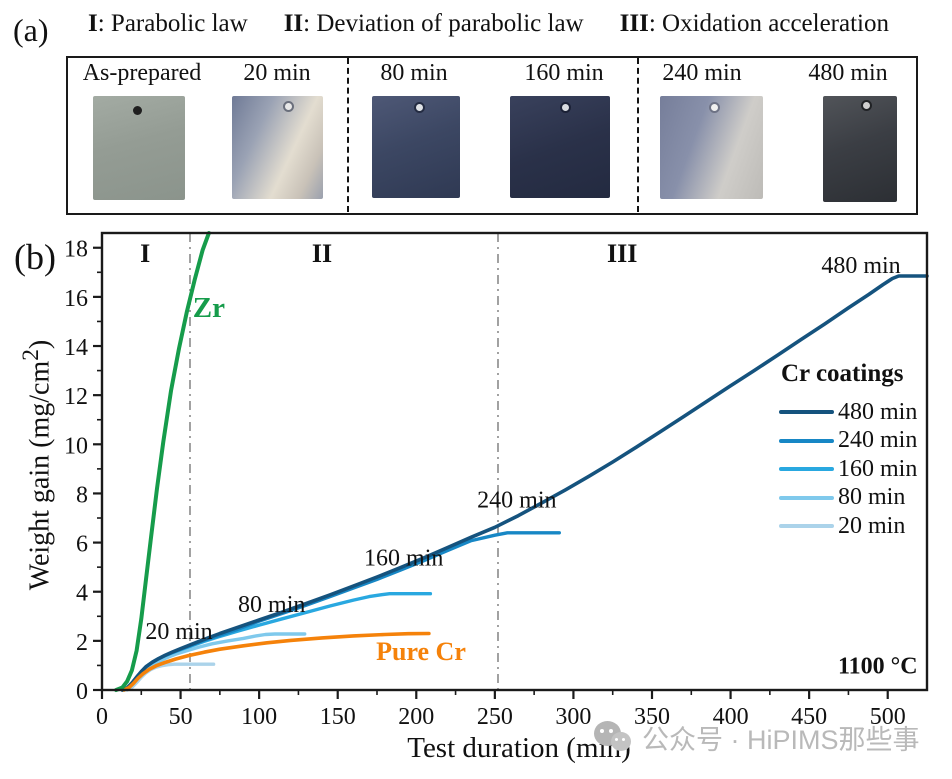  What do you see at coordinates (322, 253) in the screenshot?
I see `annotation-region-ii: II` at bounding box center [322, 253].